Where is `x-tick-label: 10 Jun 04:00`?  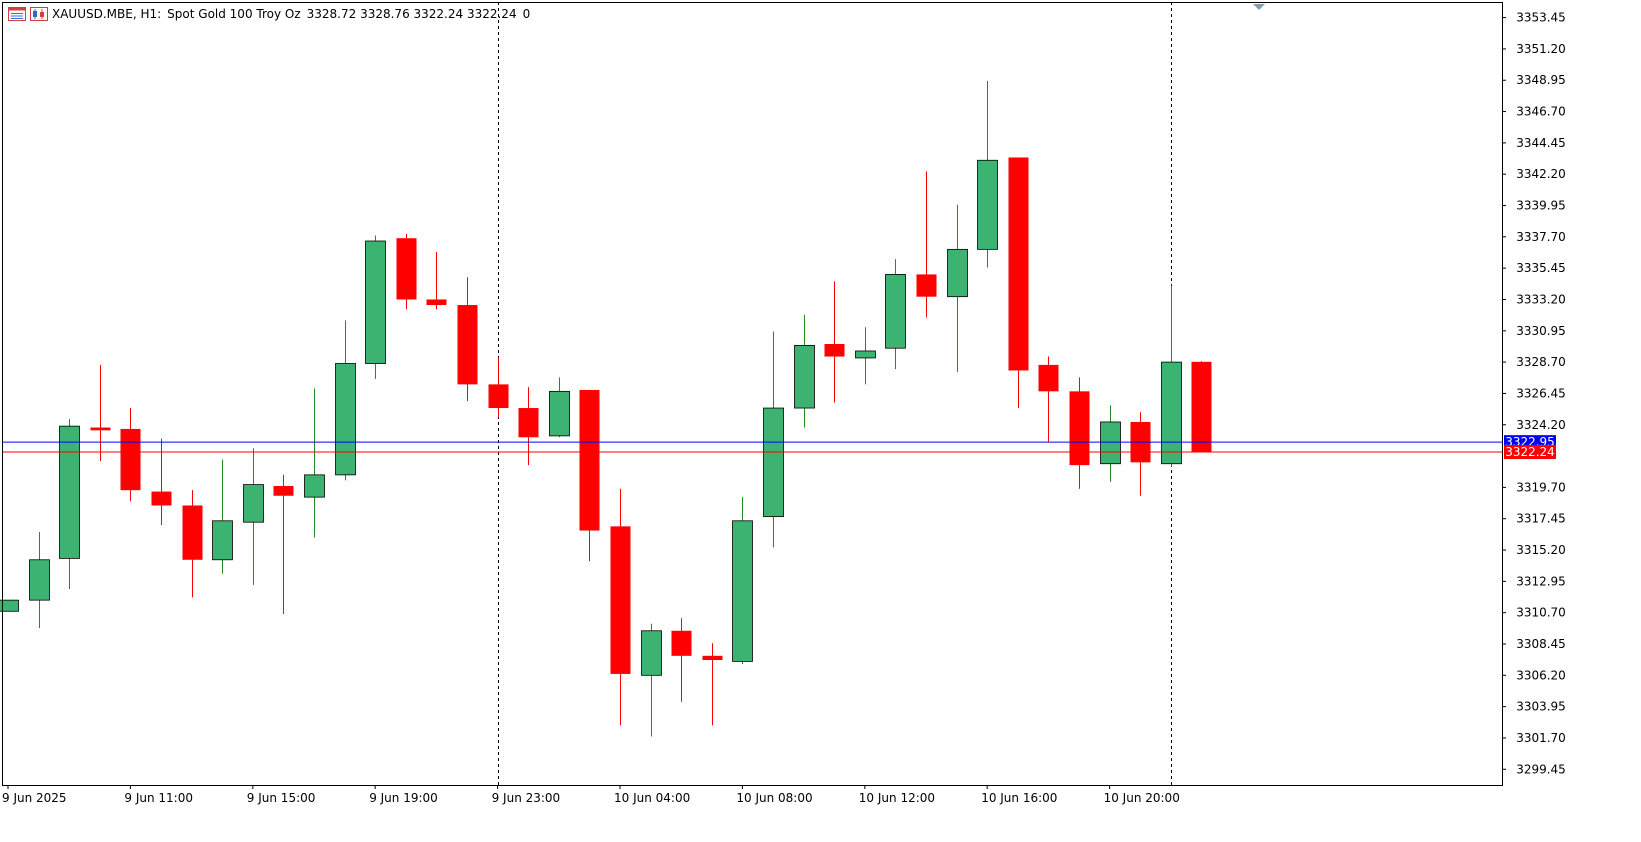
x-tick-label: 10 Jun 04:00 is located at coordinates (652, 798).